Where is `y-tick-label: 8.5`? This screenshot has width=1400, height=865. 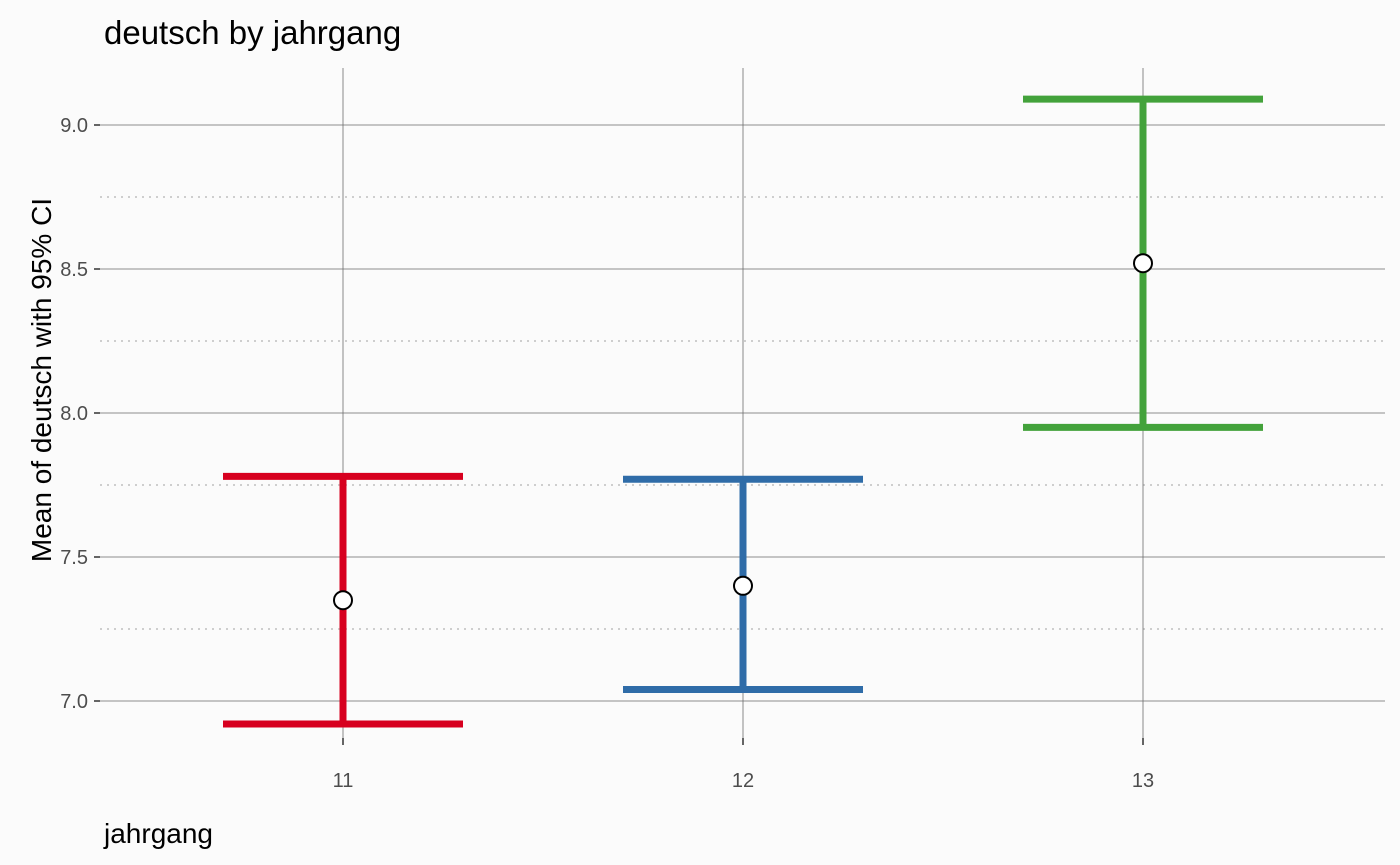 y-tick-label: 8.5 is located at coordinates (74, 270).